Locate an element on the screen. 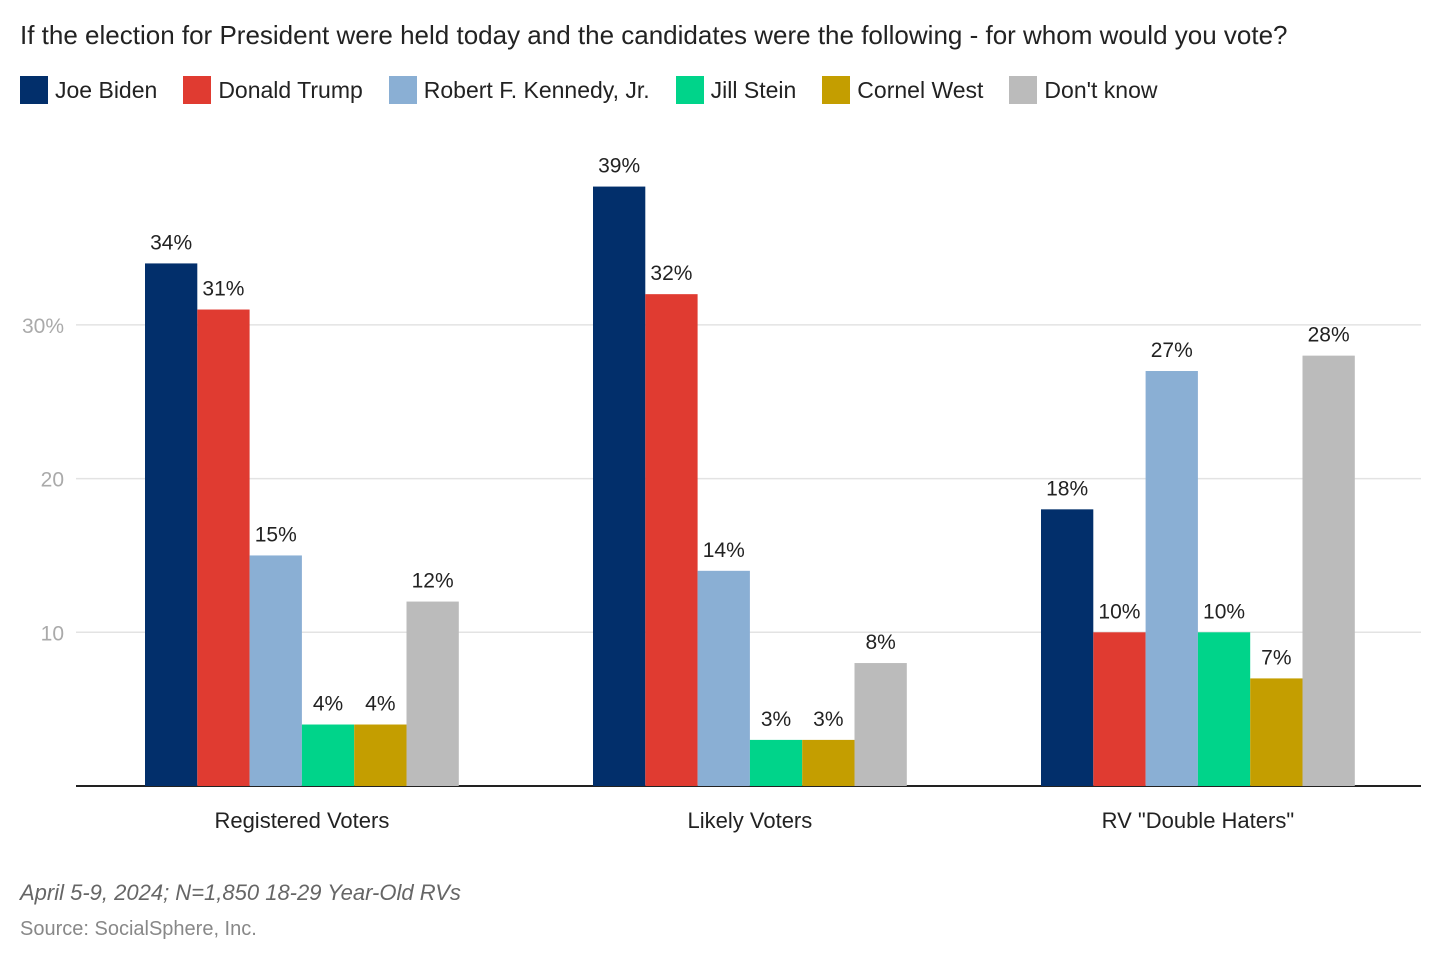 The width and height of the screenshot is (1442, 966). data-label: 31% is located at coordinates (223, 289).